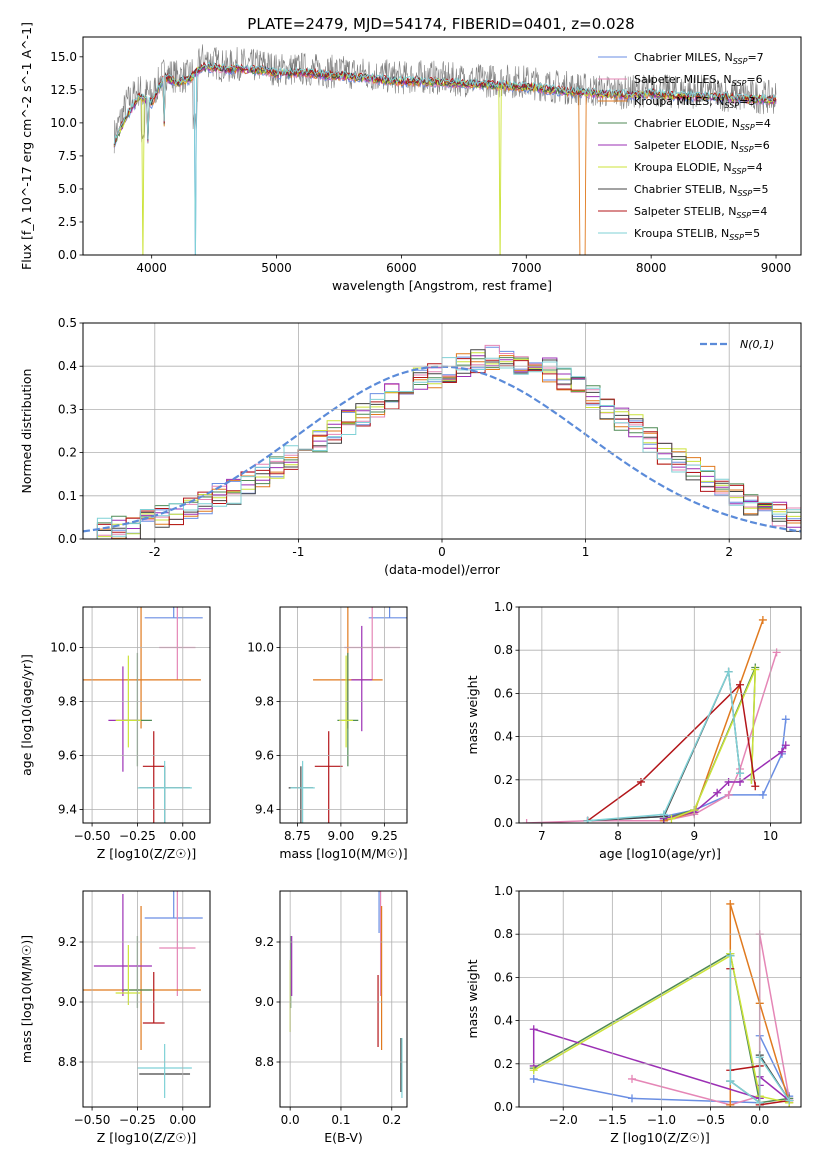 The height and width of the screenshot is (1174, 819). Describe the element at coordinates (63, 57) in the screenshot. I see `y-tick-label: 15.0` at that location.